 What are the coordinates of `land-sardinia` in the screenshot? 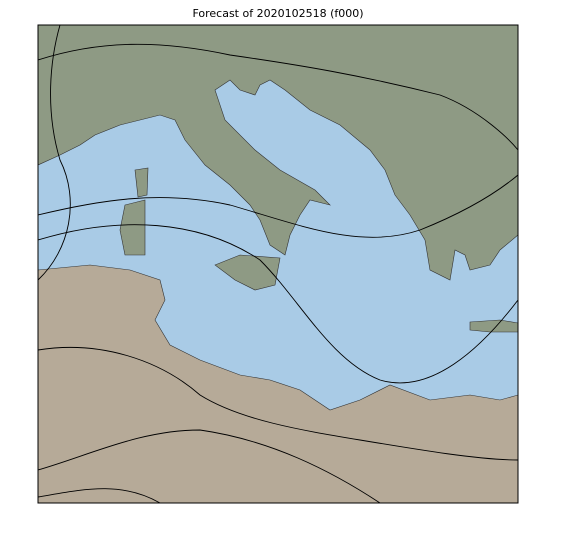 It's located at (132, 227).